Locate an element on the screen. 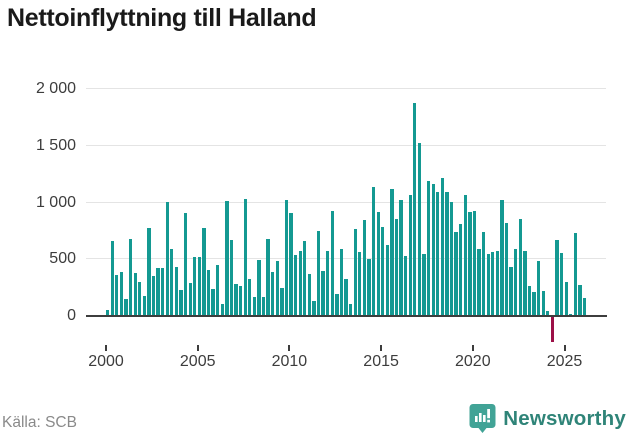 The image size is (631, 439). x-axis-tick-2025 is located at coordinates (564, 348).